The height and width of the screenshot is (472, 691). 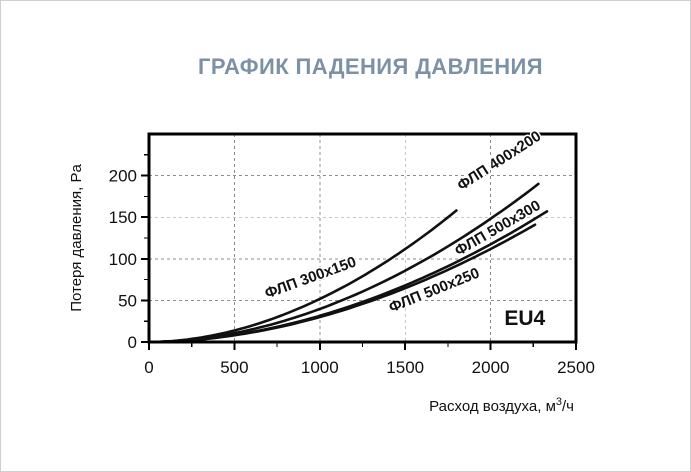 What do you see at coordinates (123, 259) in the screenshot?
I see `y-tick-label: 100` at bounding box center [123, 259].